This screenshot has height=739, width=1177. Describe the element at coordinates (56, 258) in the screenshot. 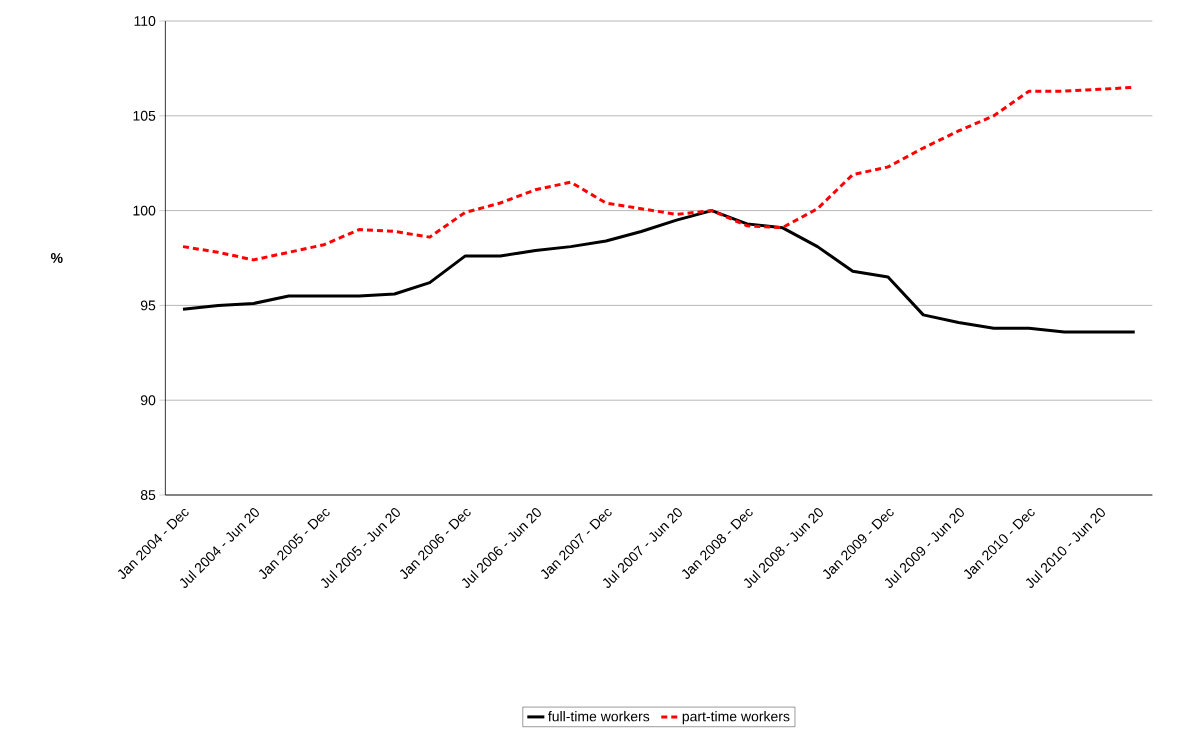

I see `y-axis-title: %` at that location.